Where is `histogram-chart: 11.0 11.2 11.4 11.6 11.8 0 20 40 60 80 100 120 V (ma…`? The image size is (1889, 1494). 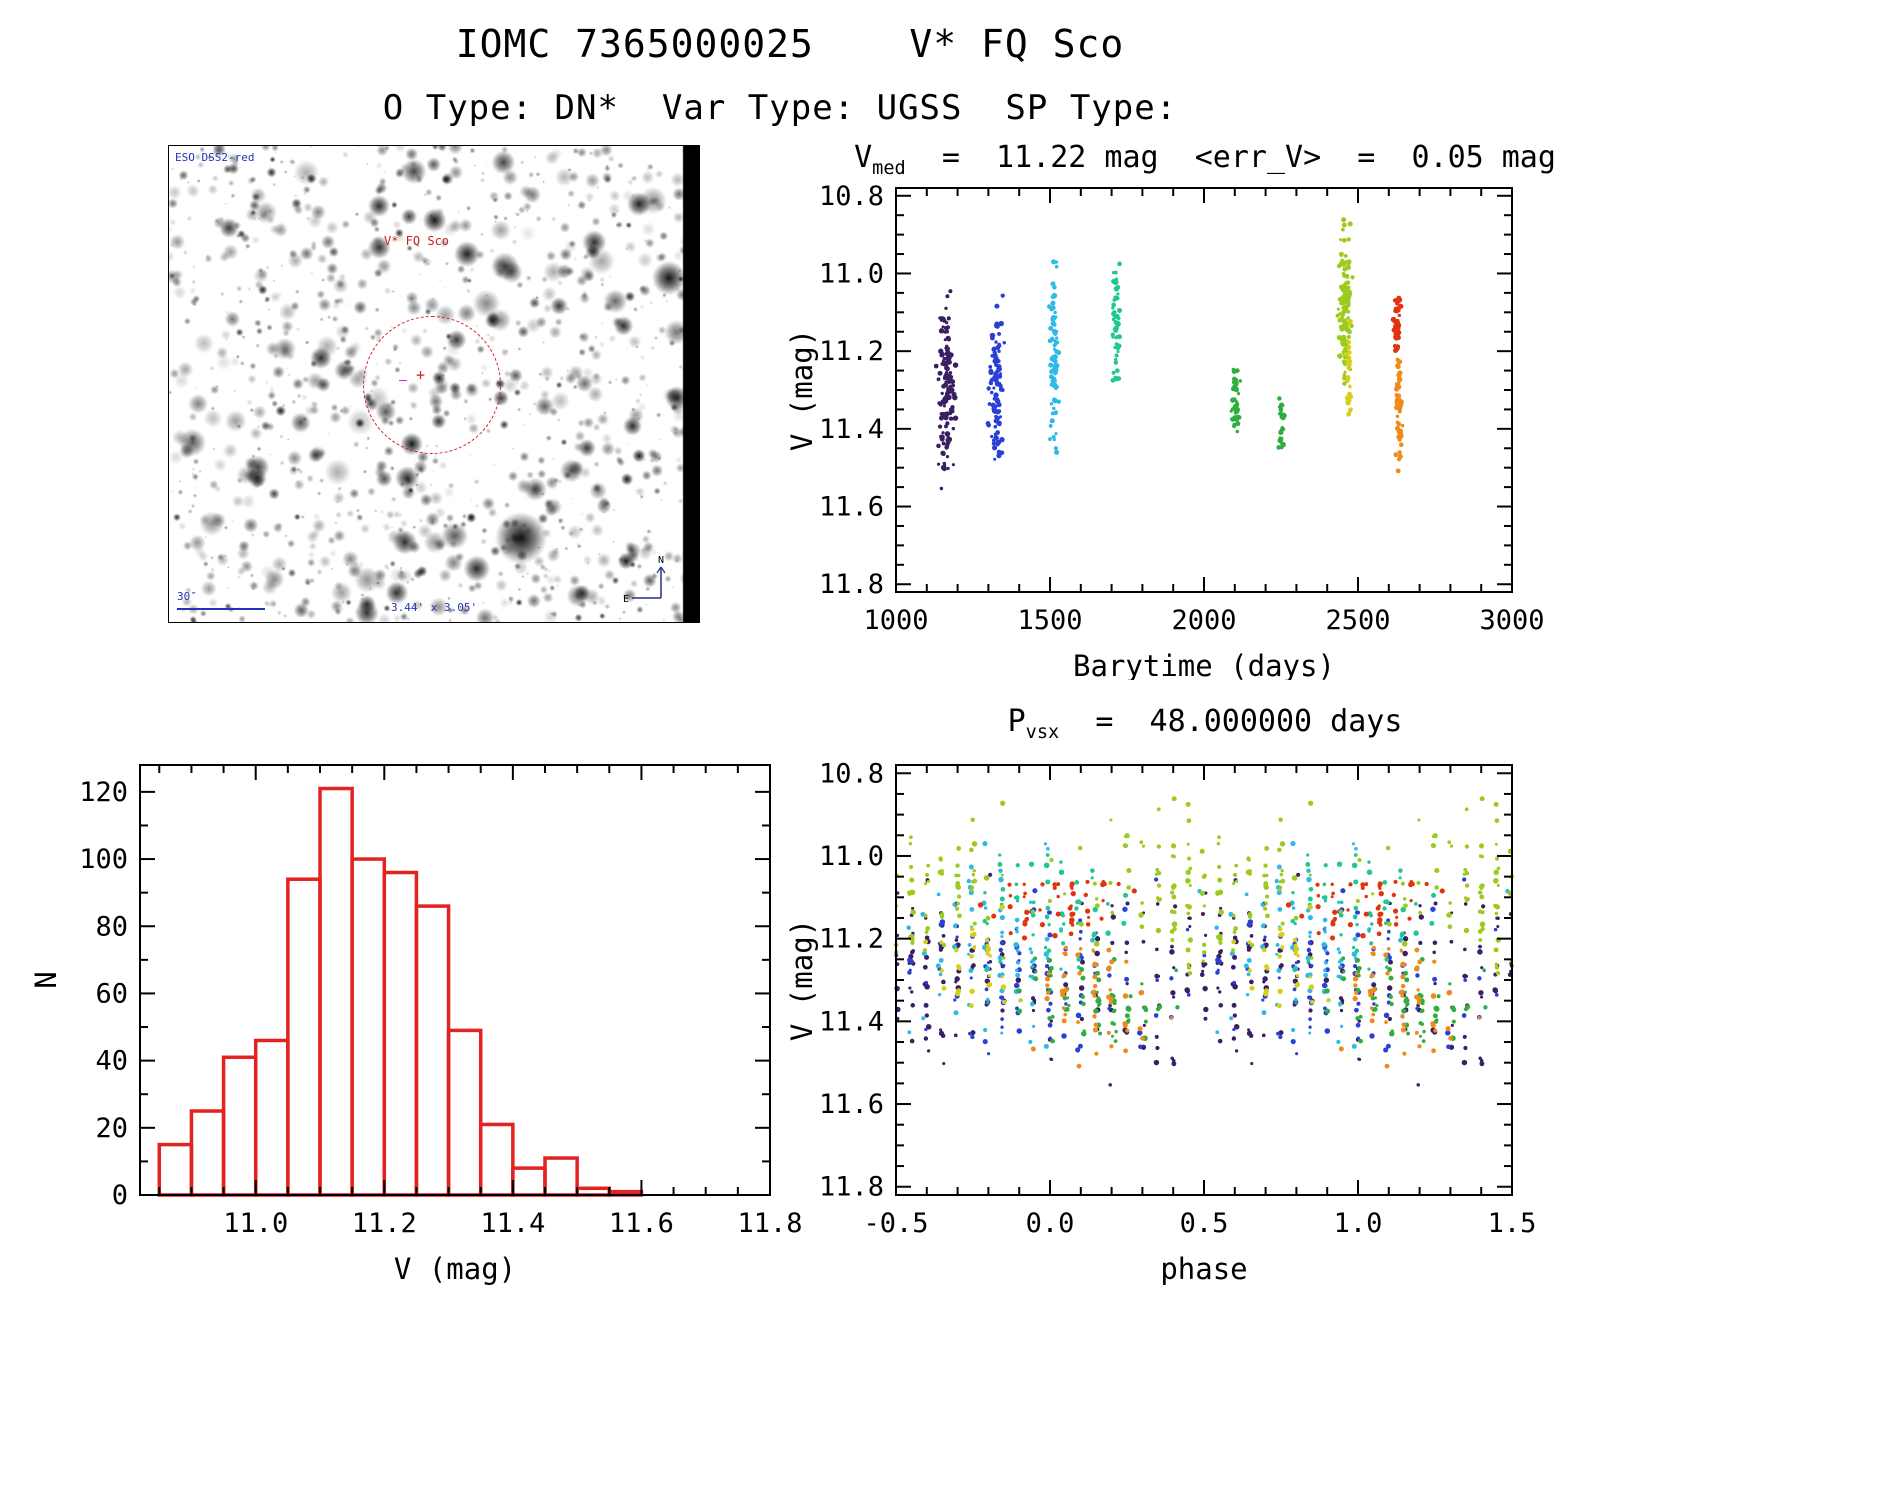
histogram-chart: 11.0 11.2 11.4 11.6 11.8 0 20 40 60 80 100 120 V (ma… is located at coordinates (416, 1025).